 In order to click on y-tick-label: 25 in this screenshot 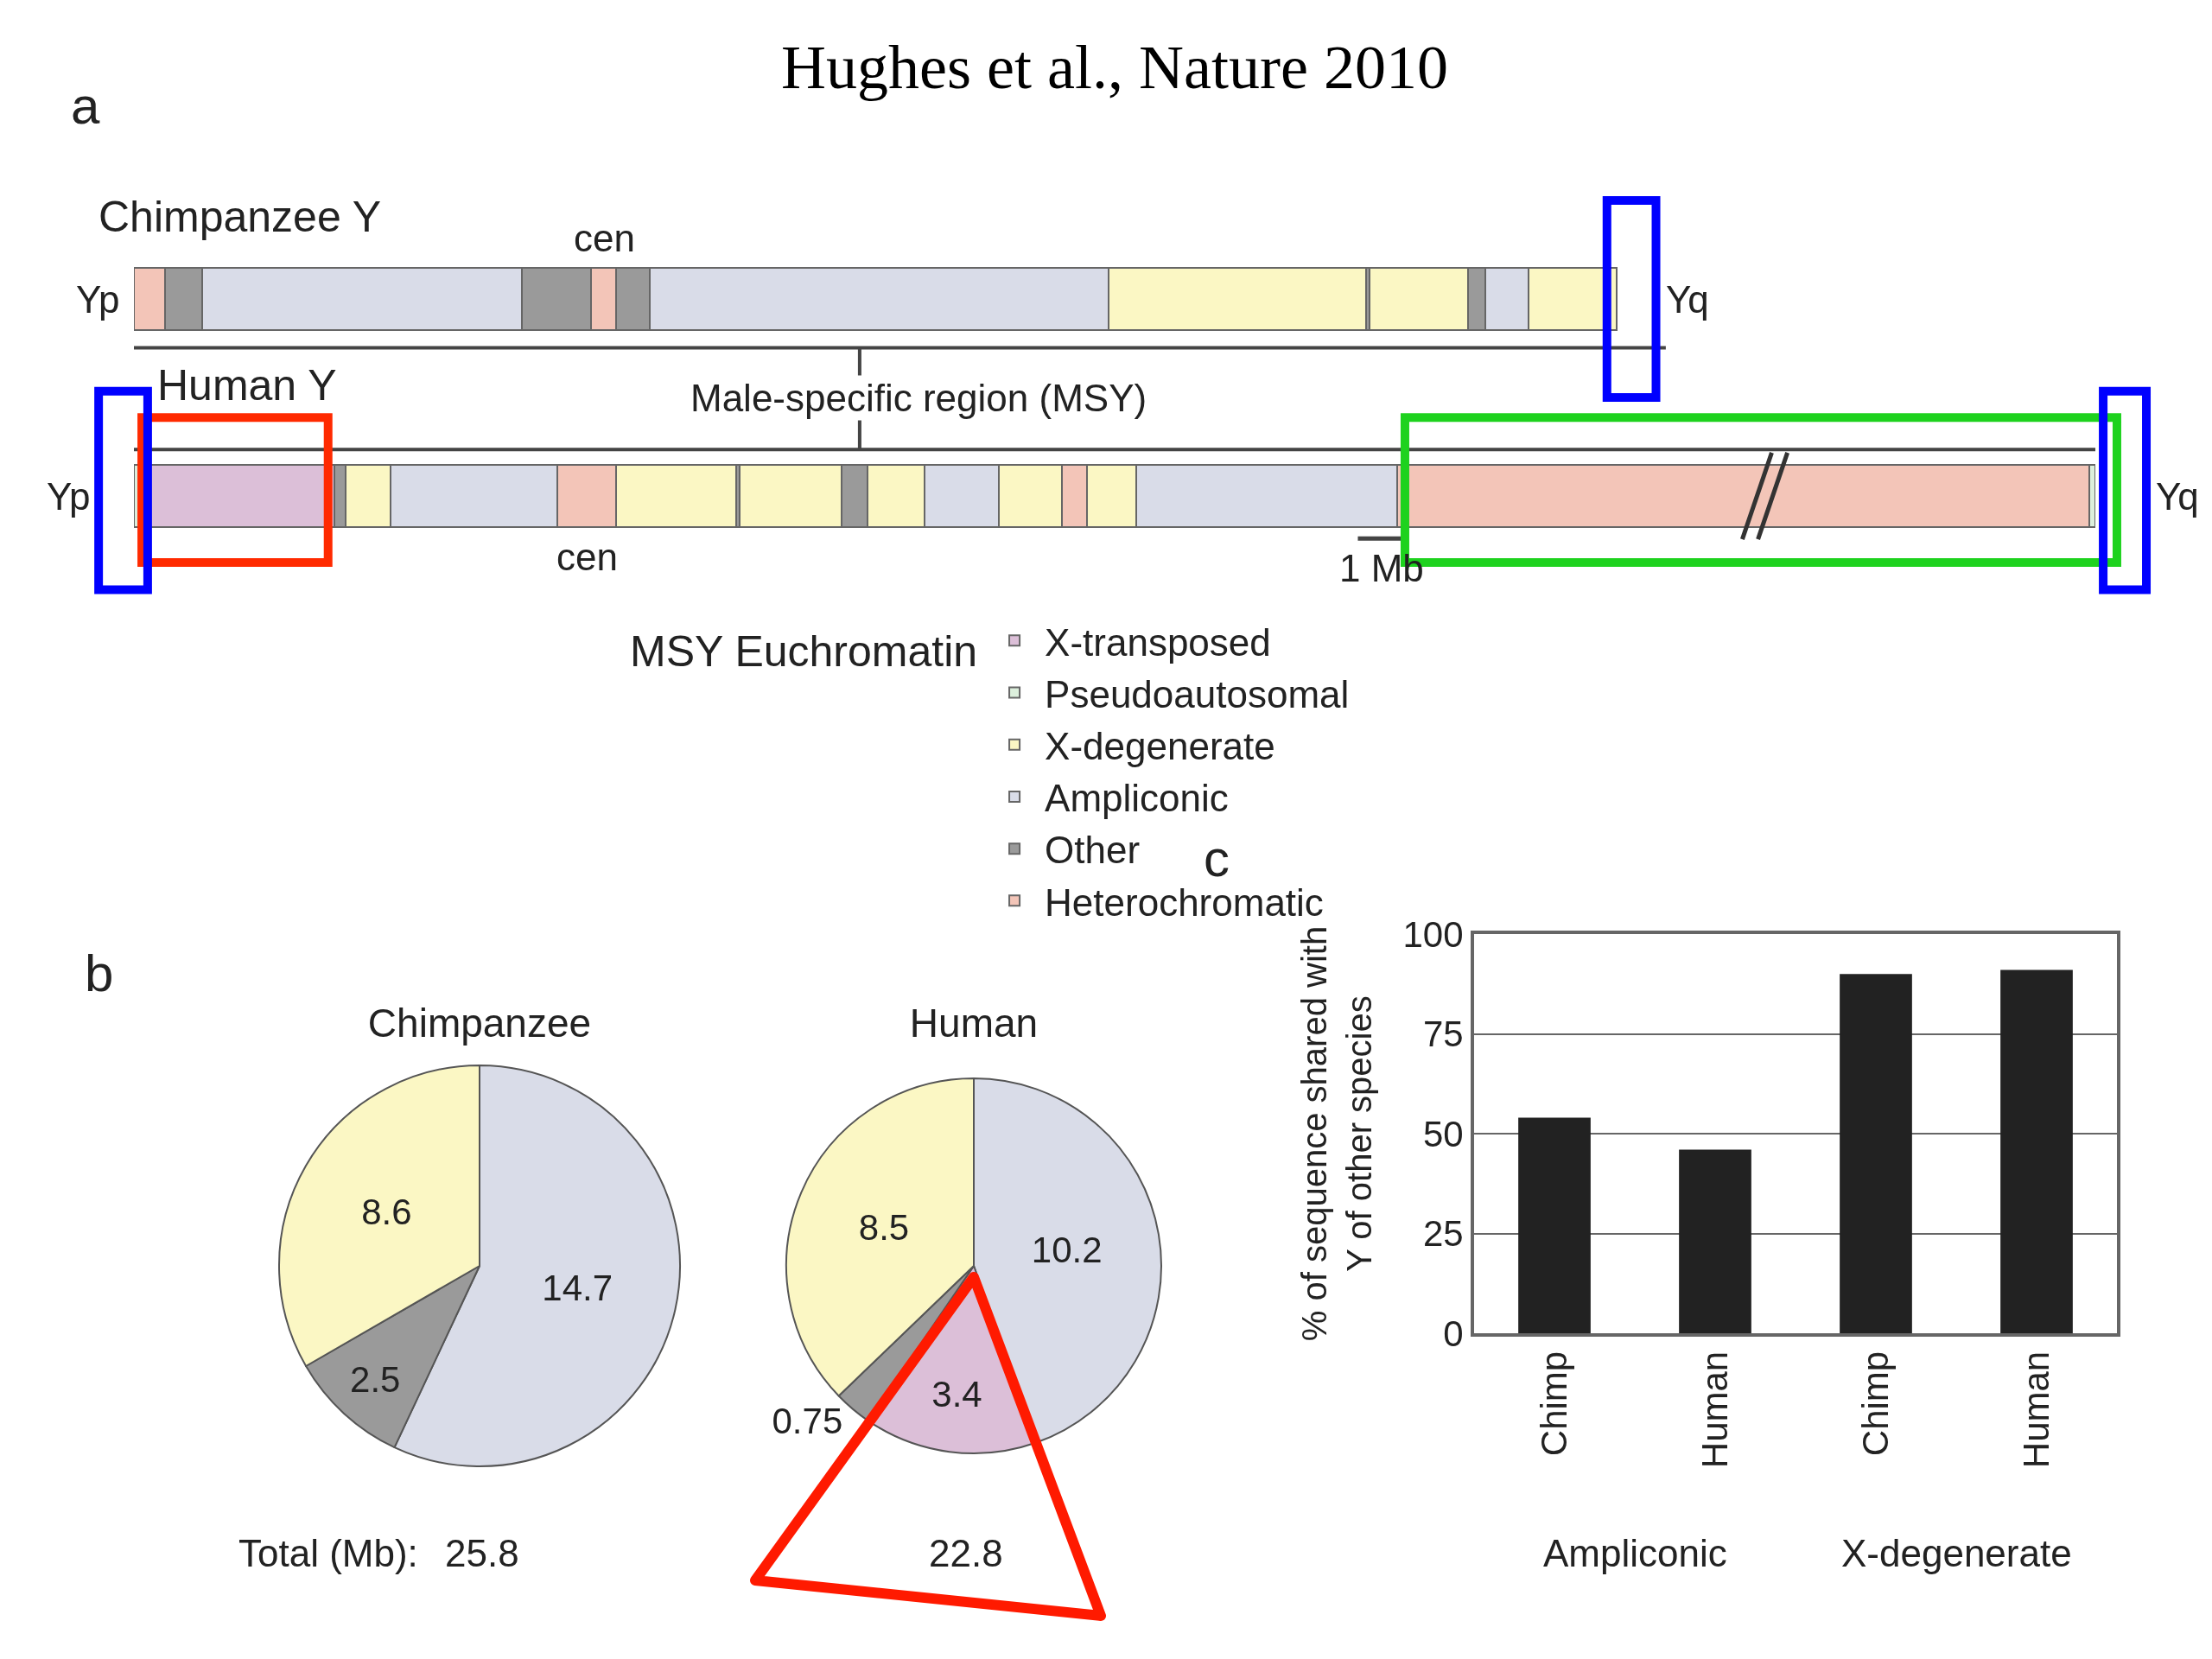, I will do `click(1443, 1234)`.